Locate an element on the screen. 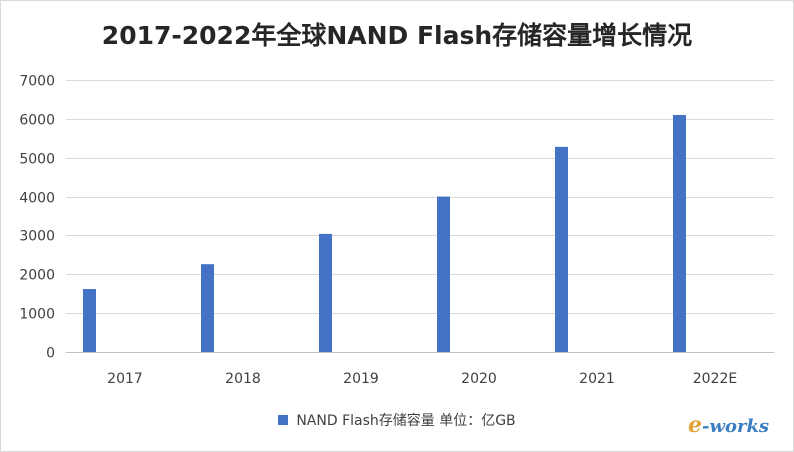 The height and width of the screenshot is (452, 794). y-tick-label: 1000 is located at coordinates (37, 315).